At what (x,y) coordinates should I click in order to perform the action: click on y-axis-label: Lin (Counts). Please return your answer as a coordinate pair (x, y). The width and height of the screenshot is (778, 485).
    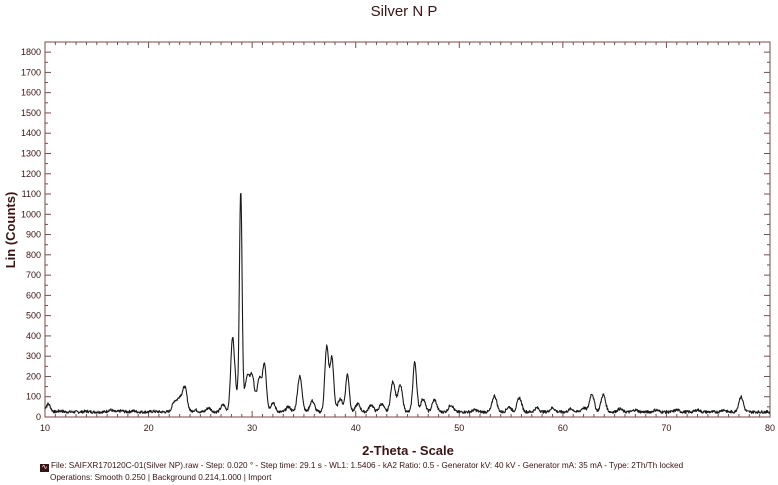
    Looking at the image, I should click on (10, 230).